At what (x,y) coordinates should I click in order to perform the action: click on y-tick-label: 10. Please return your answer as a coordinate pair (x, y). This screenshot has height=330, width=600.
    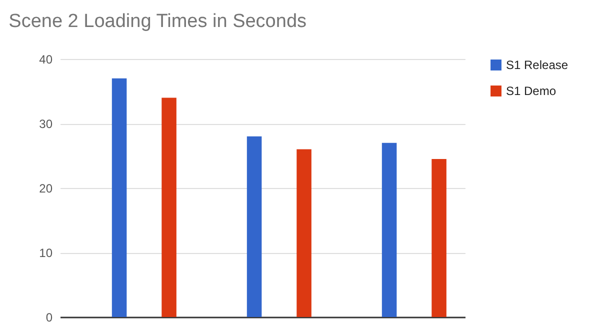
    Looking at the image, I should click on (46, 253).